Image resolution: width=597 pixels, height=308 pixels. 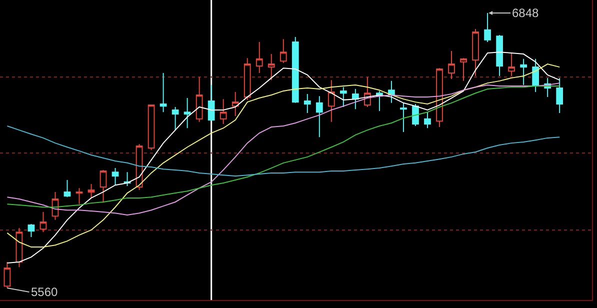 I want to click on annotation: 6848, so click(x=526, y=13).